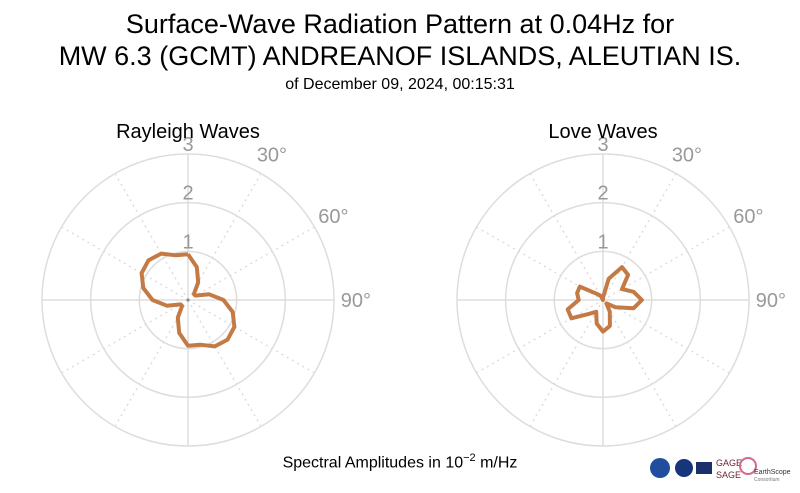  What do you see at coordinates (772, 472) in the screenshot?
I see `earthscope-logo-text: EarthScope` at bounding box center [772, 472].